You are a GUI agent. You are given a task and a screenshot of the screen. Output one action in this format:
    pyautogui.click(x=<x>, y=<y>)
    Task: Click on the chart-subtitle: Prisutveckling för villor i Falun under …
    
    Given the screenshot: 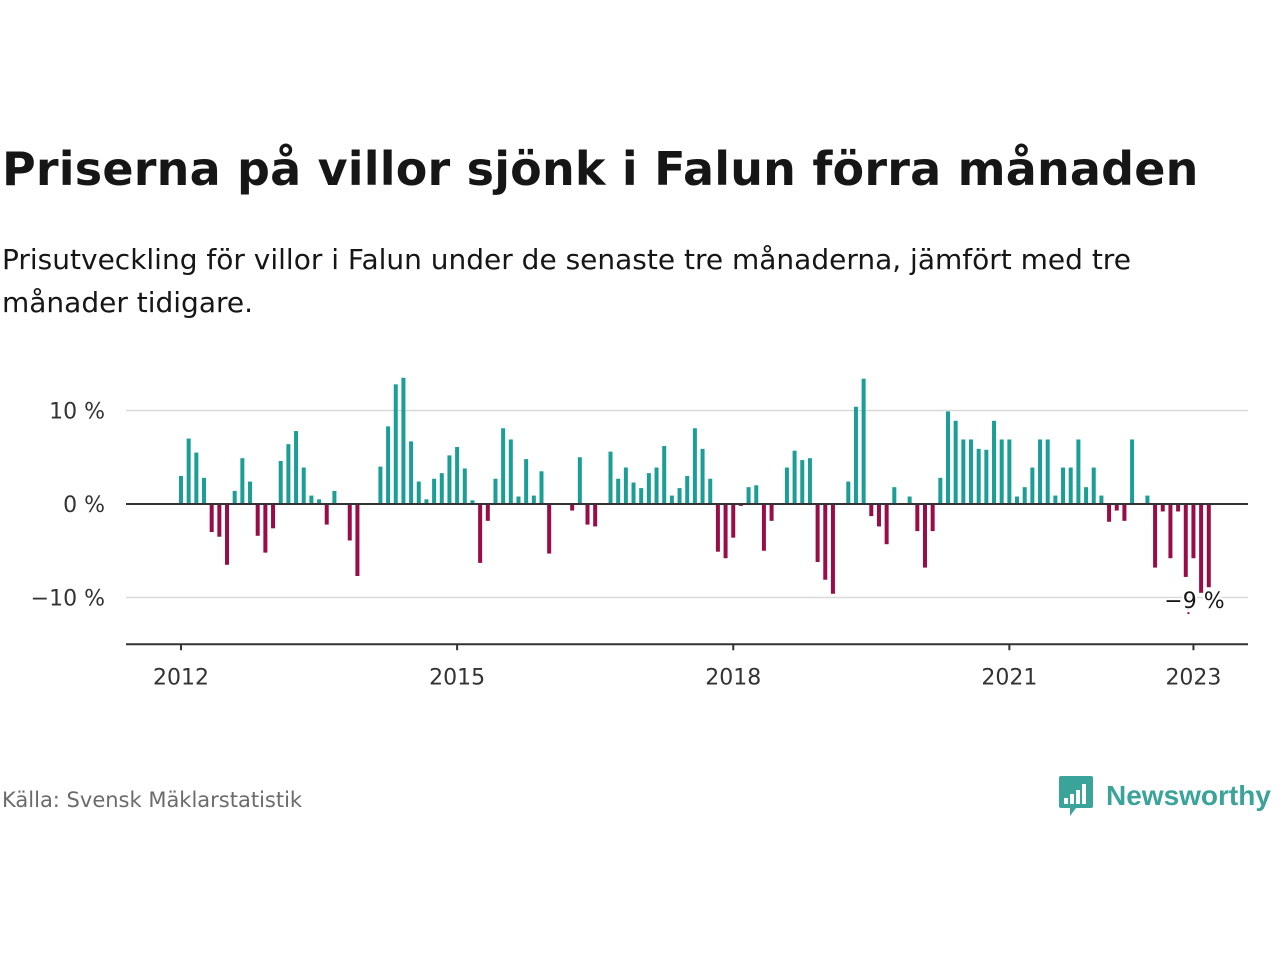 What is the action you would take?
    pyautogui.click(x=566, y=281)
    